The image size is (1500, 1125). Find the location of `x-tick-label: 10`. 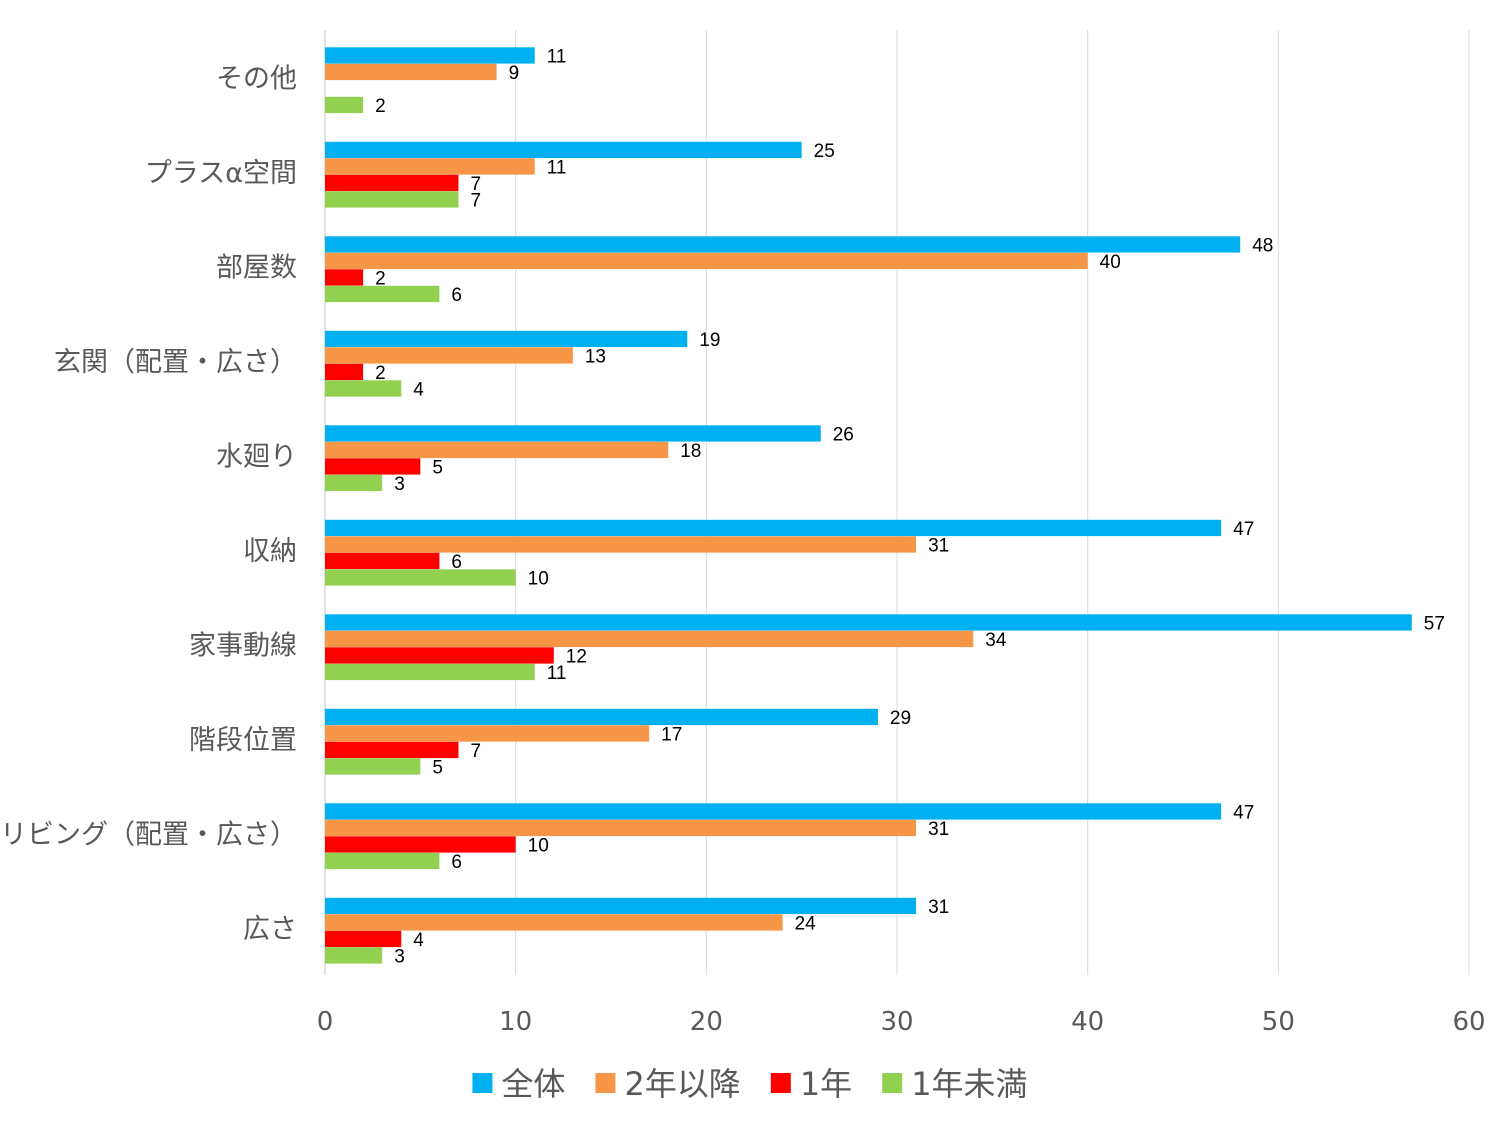

x-tick-label: 10 is located at coordinates (515, 1022).